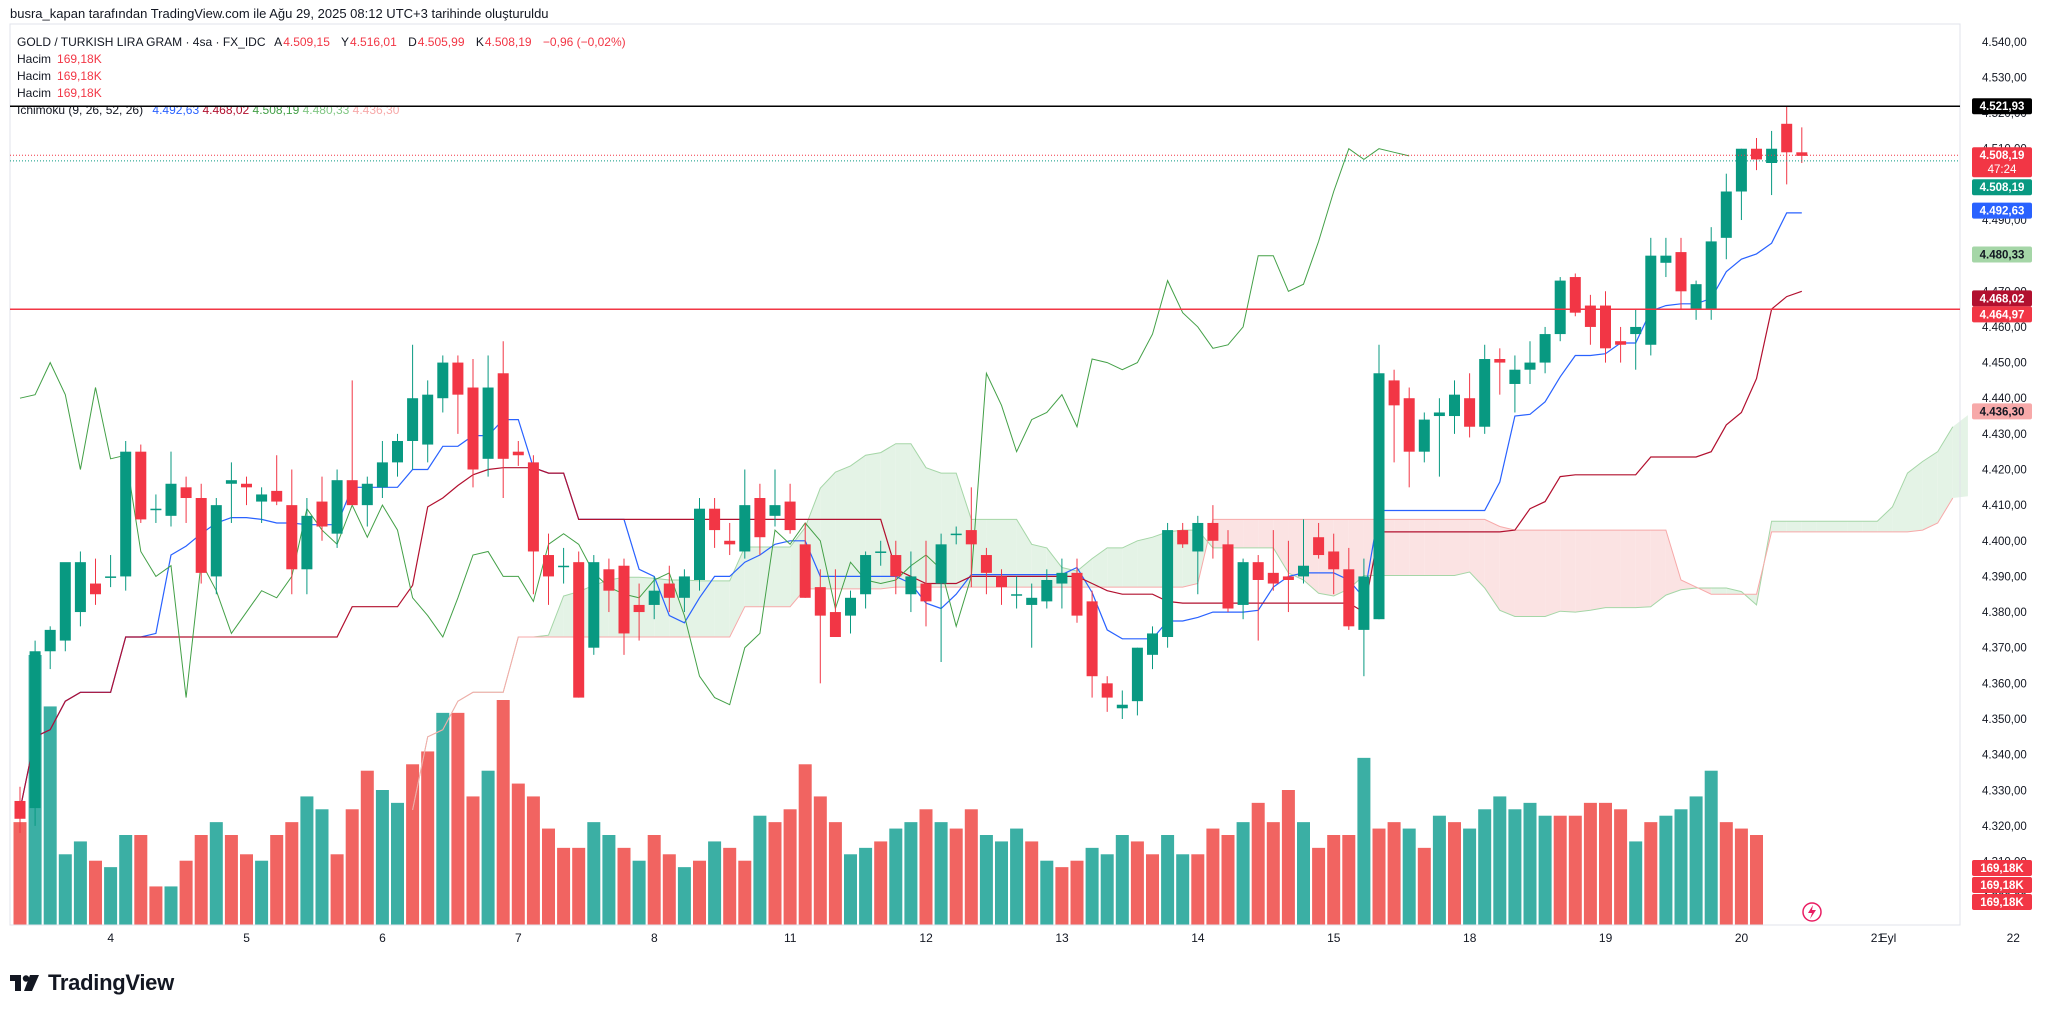  Describe the element at coordinates (325, 76) in the screenshot. I see `volume-row-2: Hacim 169,18K` at that location.